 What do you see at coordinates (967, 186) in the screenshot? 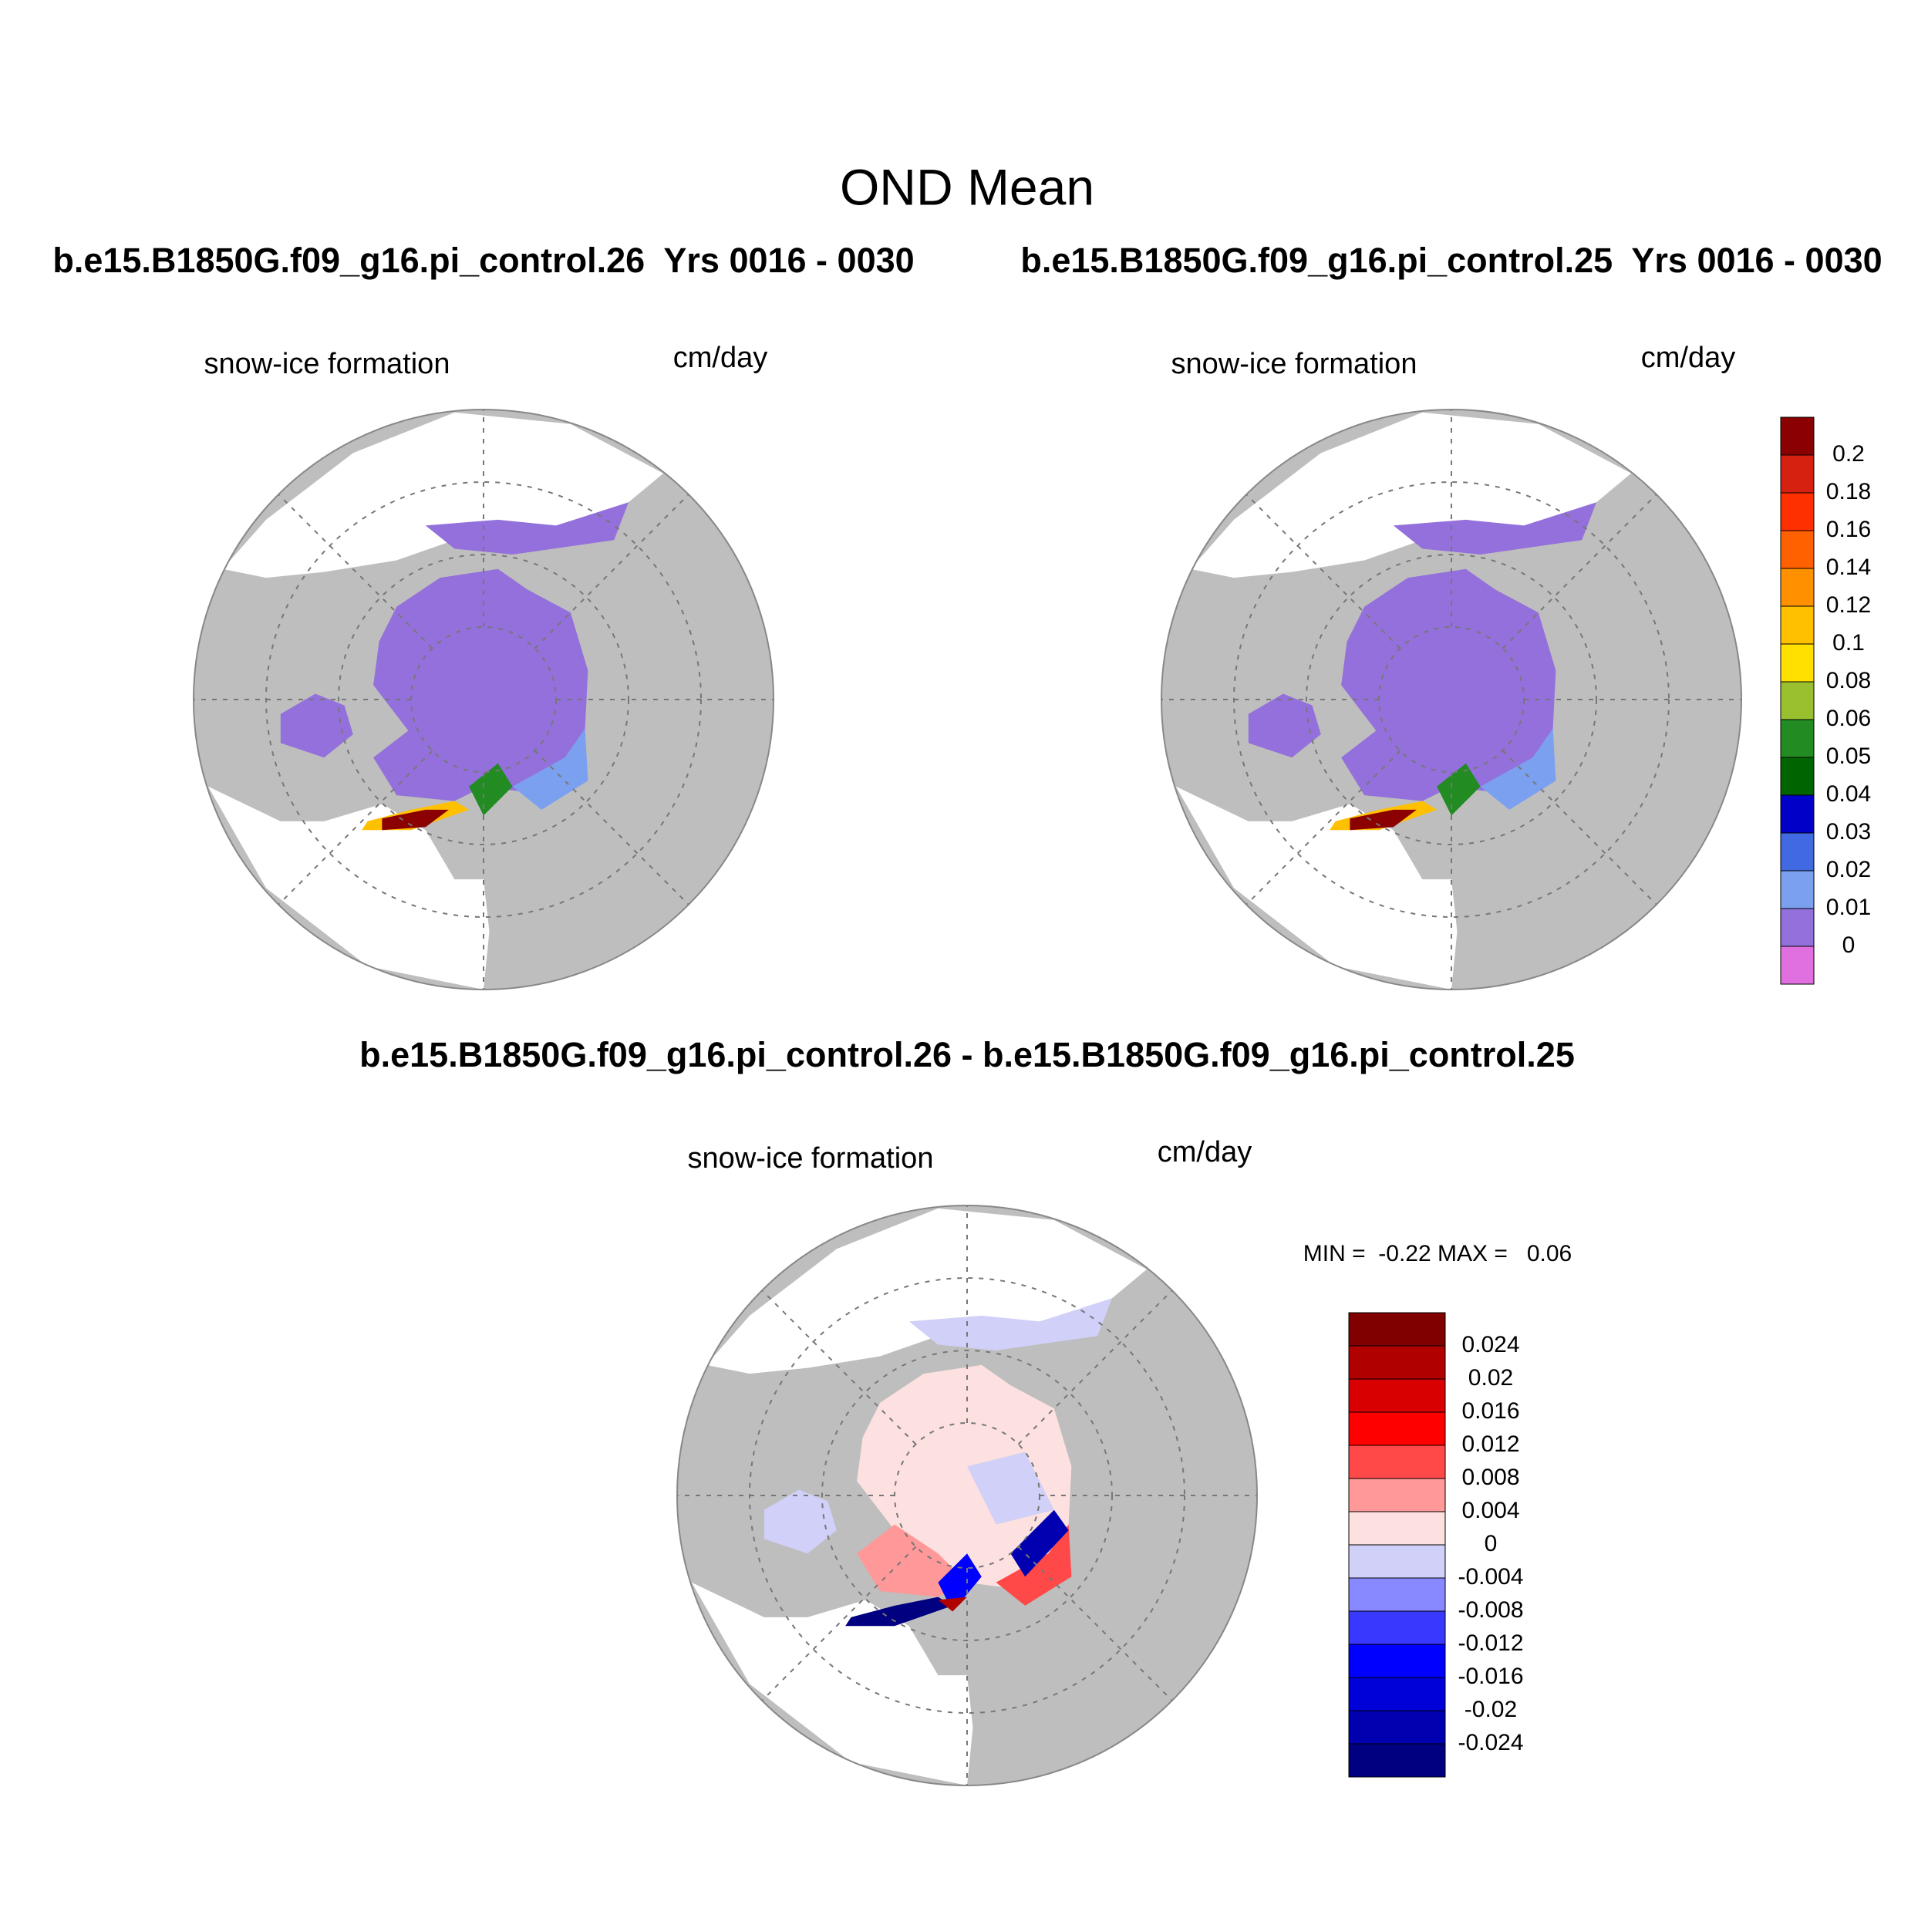
I see `main-title: OND Mean` at bounding box center [967, 186].